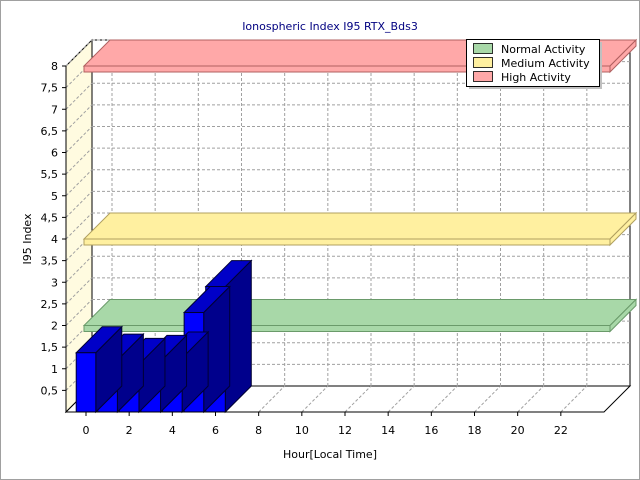 Image resolution: width=640 pixels, height=480 pixels. Describe the element at coordinates (215, 430) in the screenshot. I see `x-tick-label: 6` at that location.